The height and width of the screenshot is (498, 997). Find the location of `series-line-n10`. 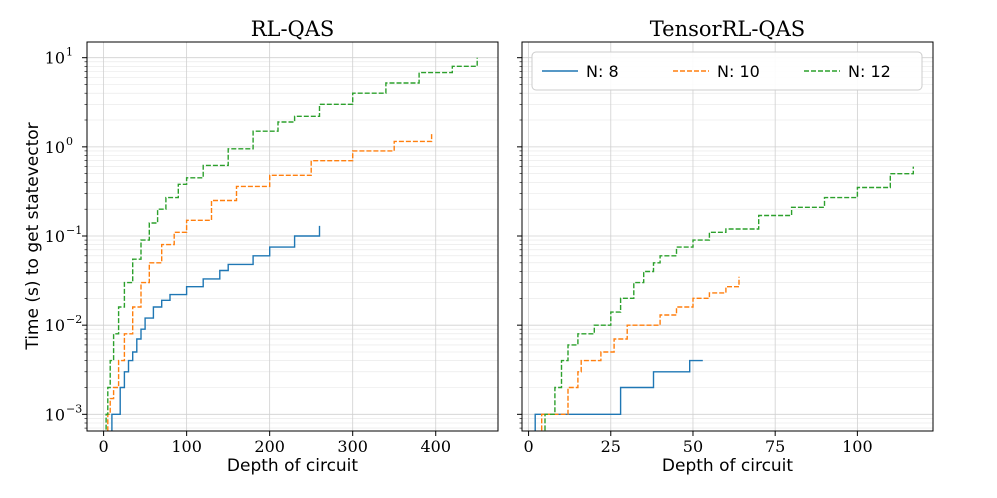

series-line-n10 is located at coordinates (640, 353).